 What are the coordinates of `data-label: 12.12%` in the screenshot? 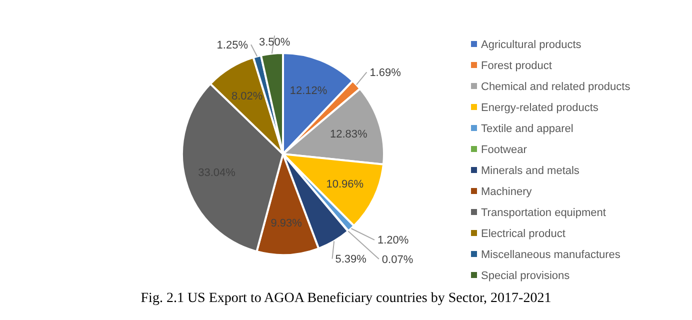 It's located at (309, 91).